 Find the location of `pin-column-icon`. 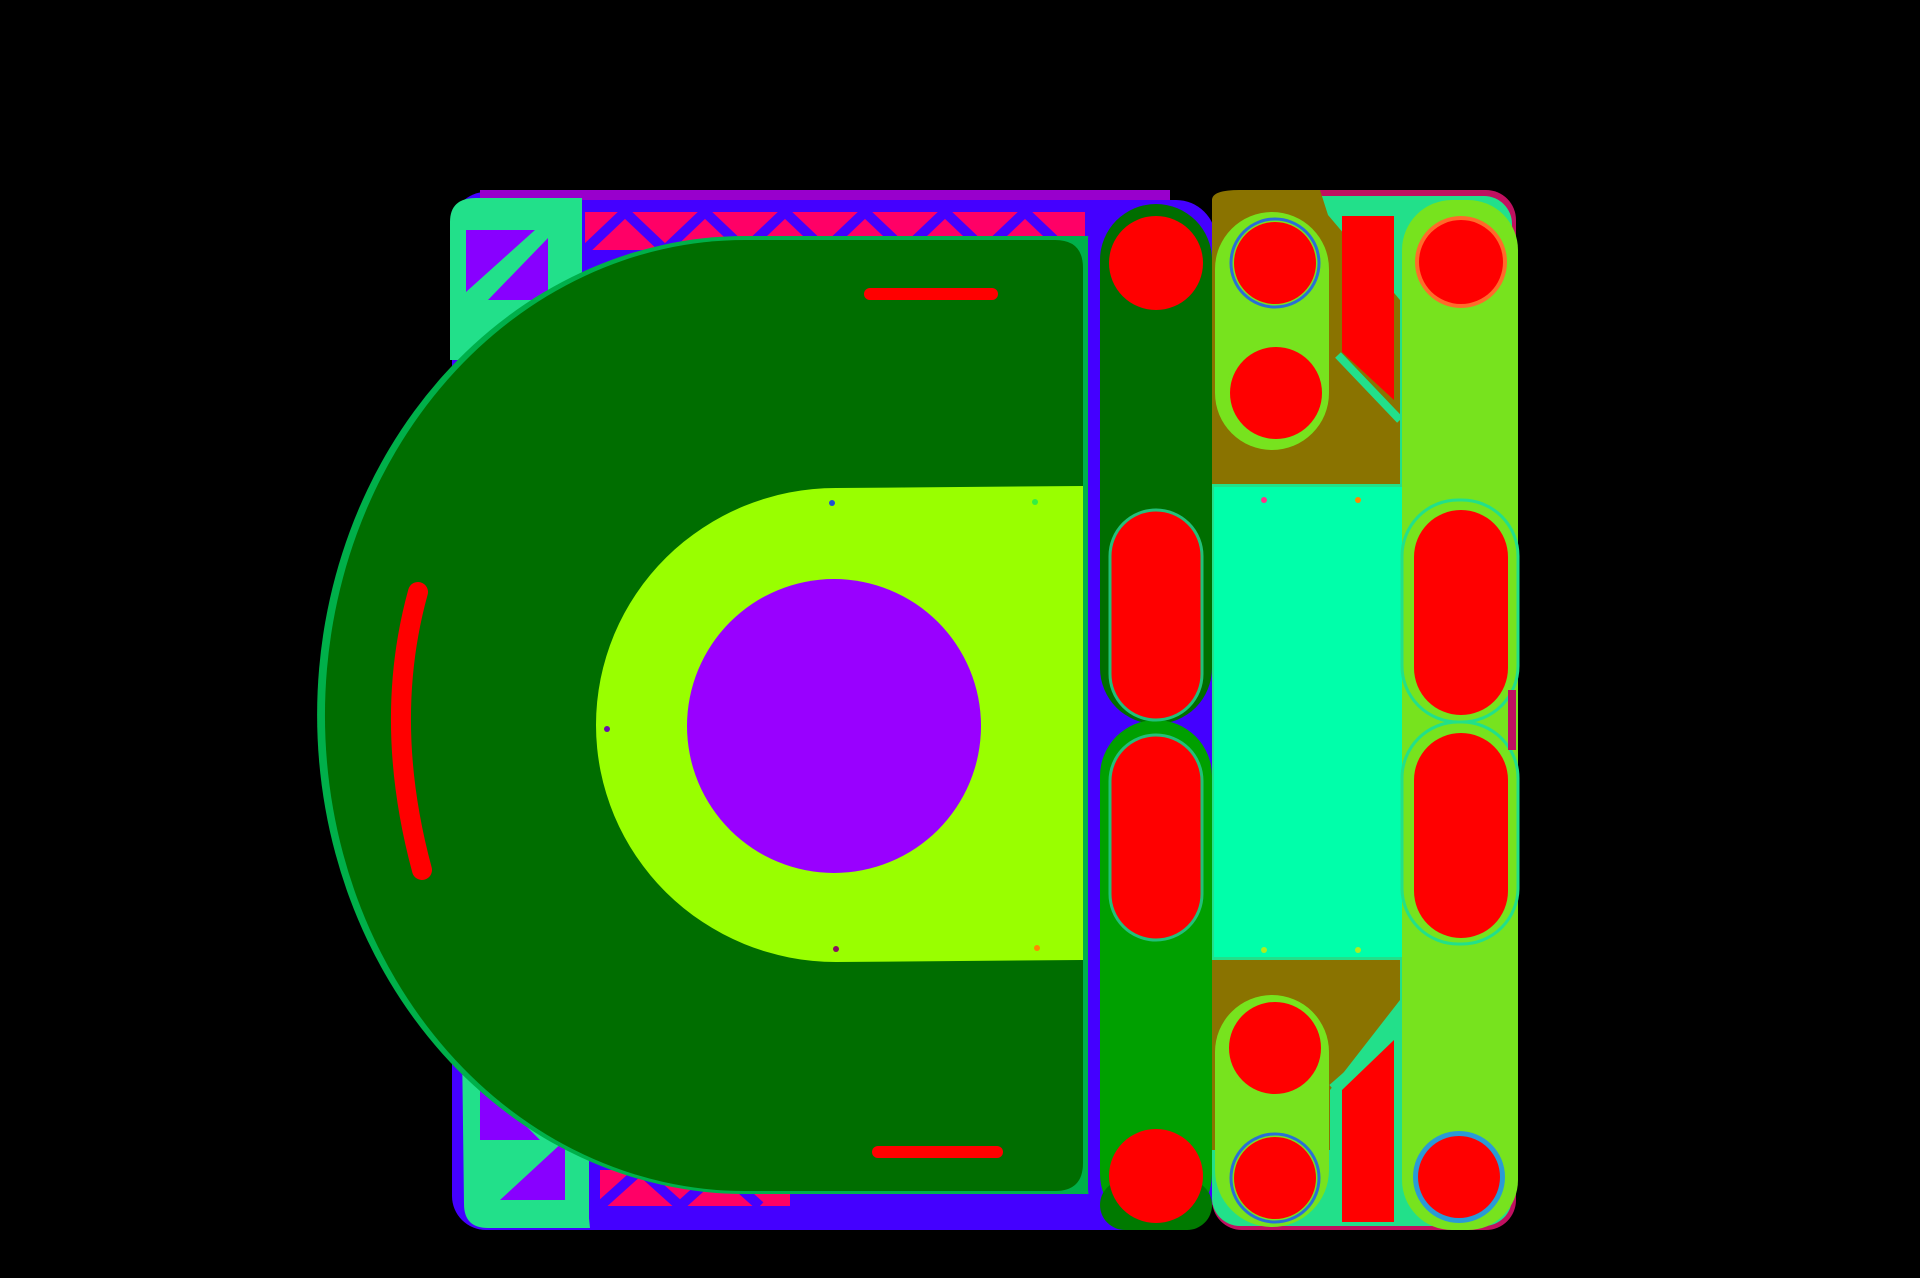

pin-column-icon is located at coordinates (1152, 715).